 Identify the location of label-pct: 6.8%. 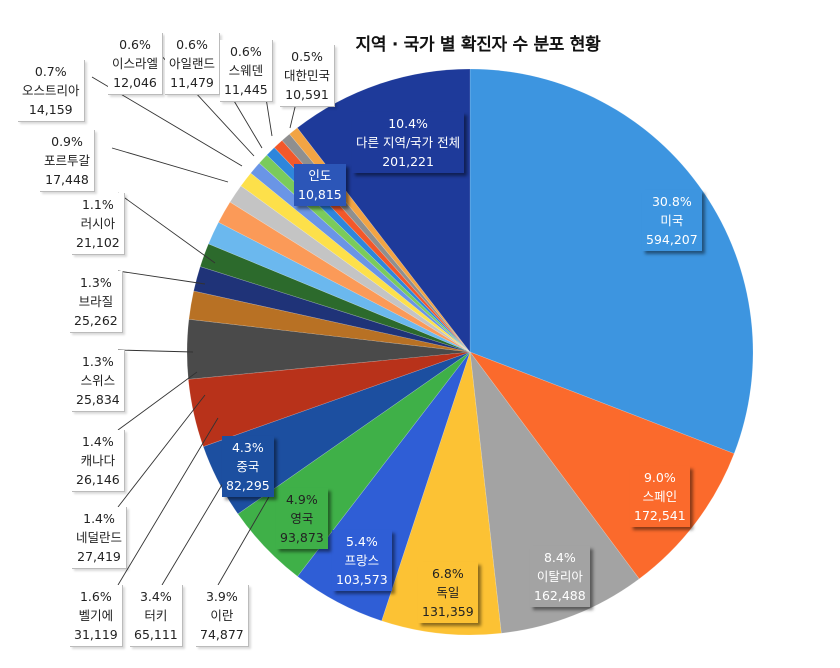
(447, 573).